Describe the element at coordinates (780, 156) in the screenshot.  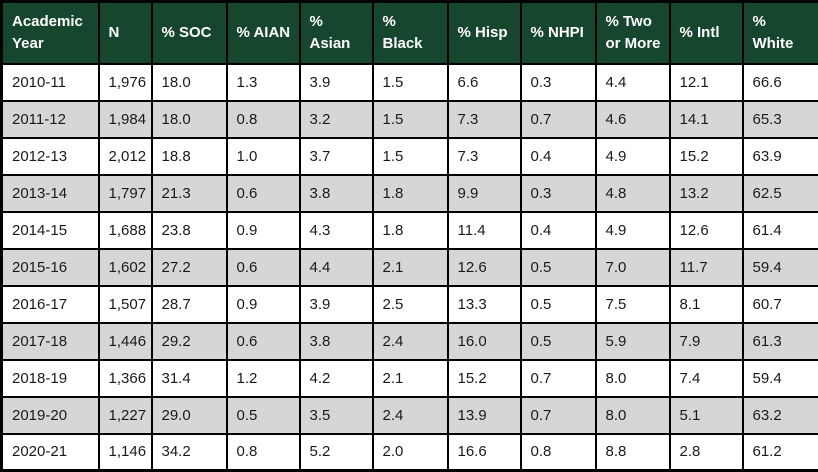
I see `cell-pct-white: 63.9` at that location.